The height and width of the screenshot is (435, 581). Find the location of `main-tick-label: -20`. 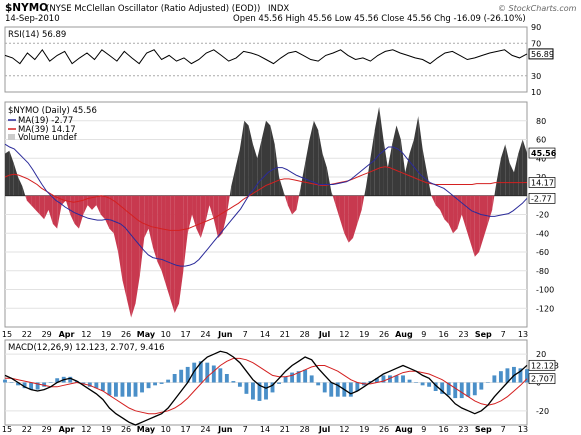

main-tick-label: -20 is located at coordinates (542, 215).